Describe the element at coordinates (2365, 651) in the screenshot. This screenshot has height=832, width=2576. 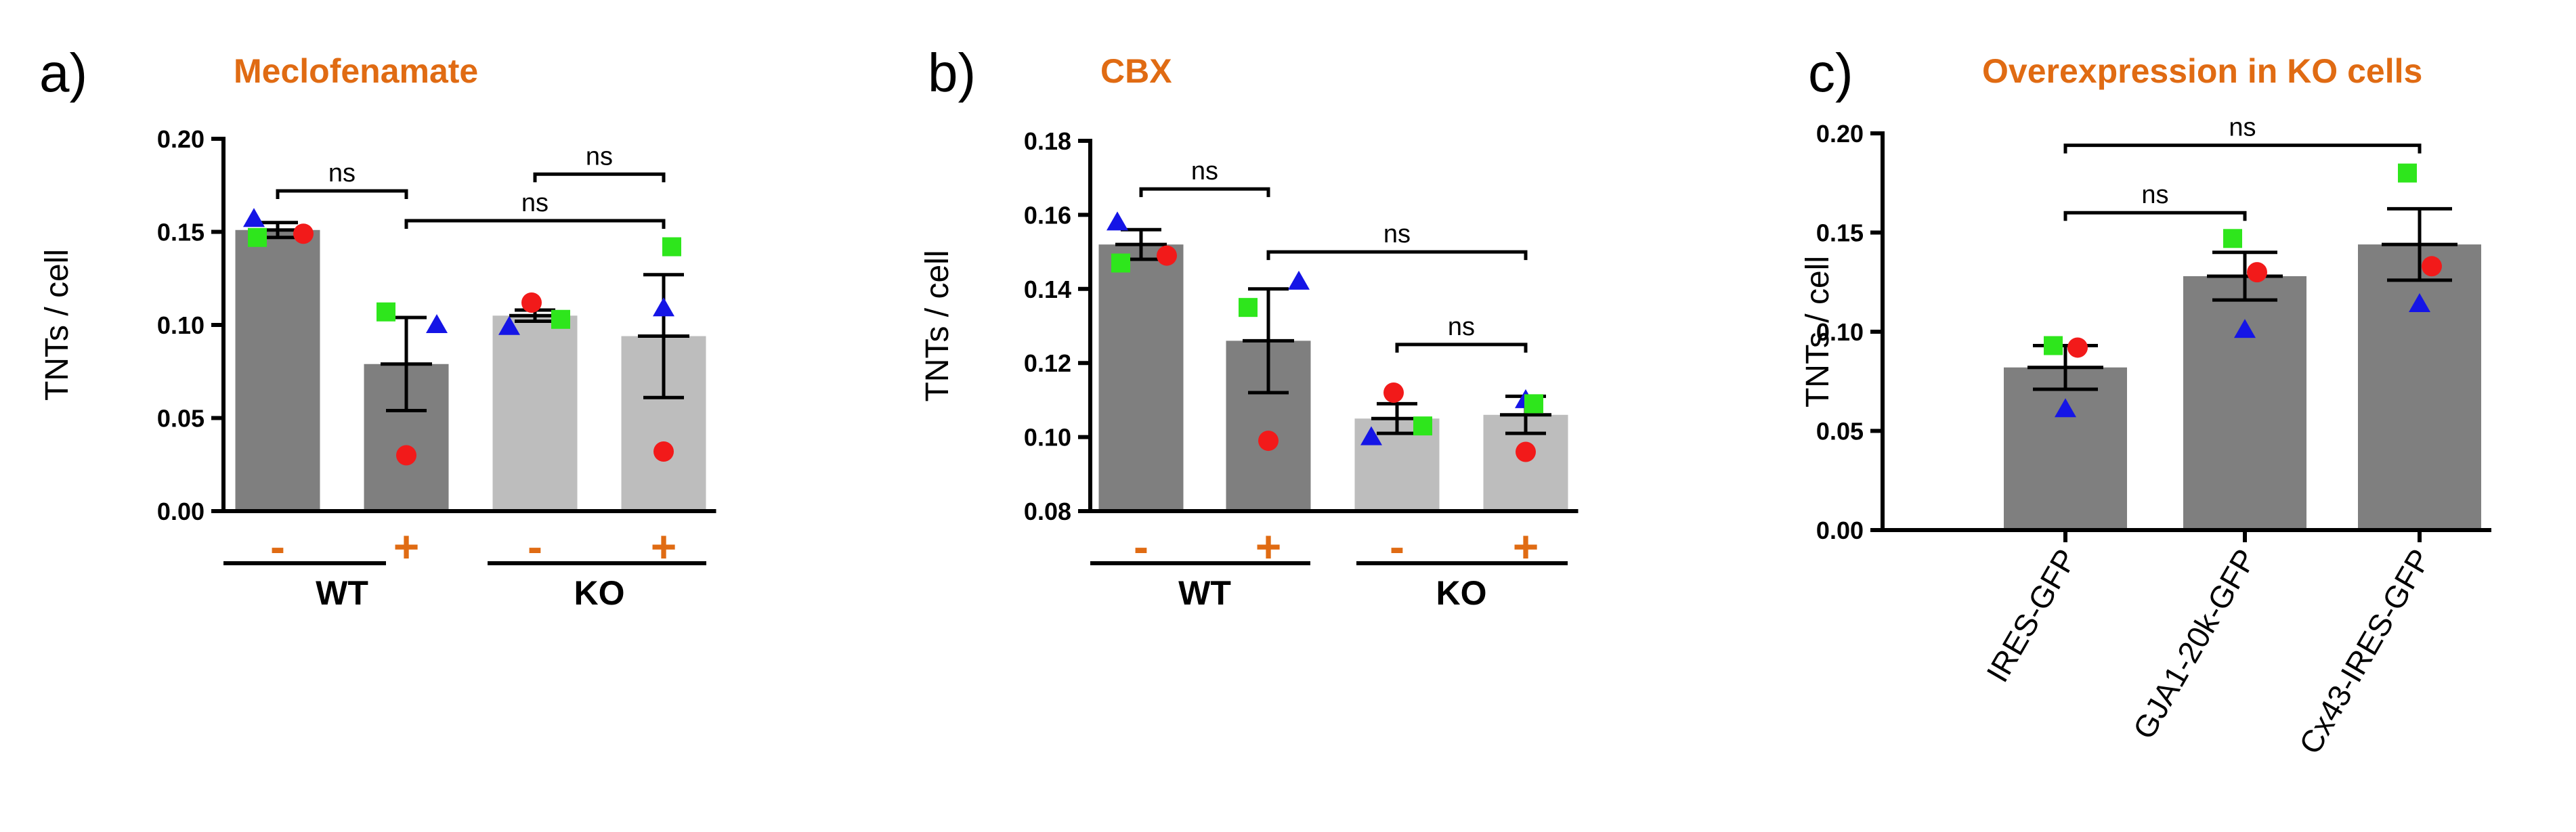
I see `x-category-label: Cx43-IRES-GFP` at that location.